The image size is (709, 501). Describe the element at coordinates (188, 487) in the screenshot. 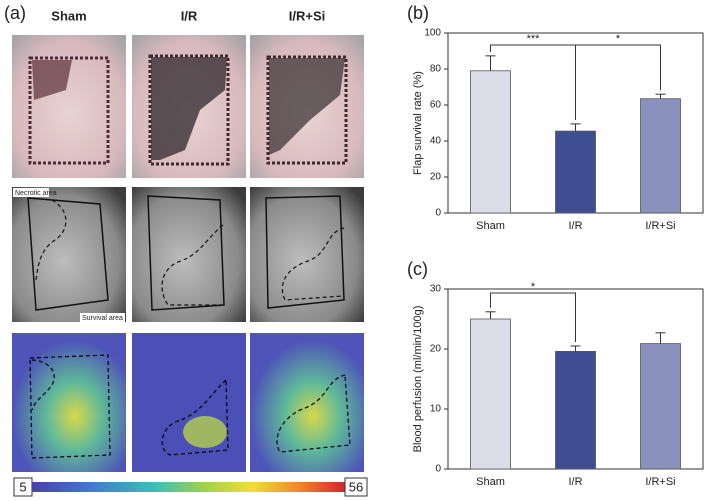

I see `color-scale` at that location.